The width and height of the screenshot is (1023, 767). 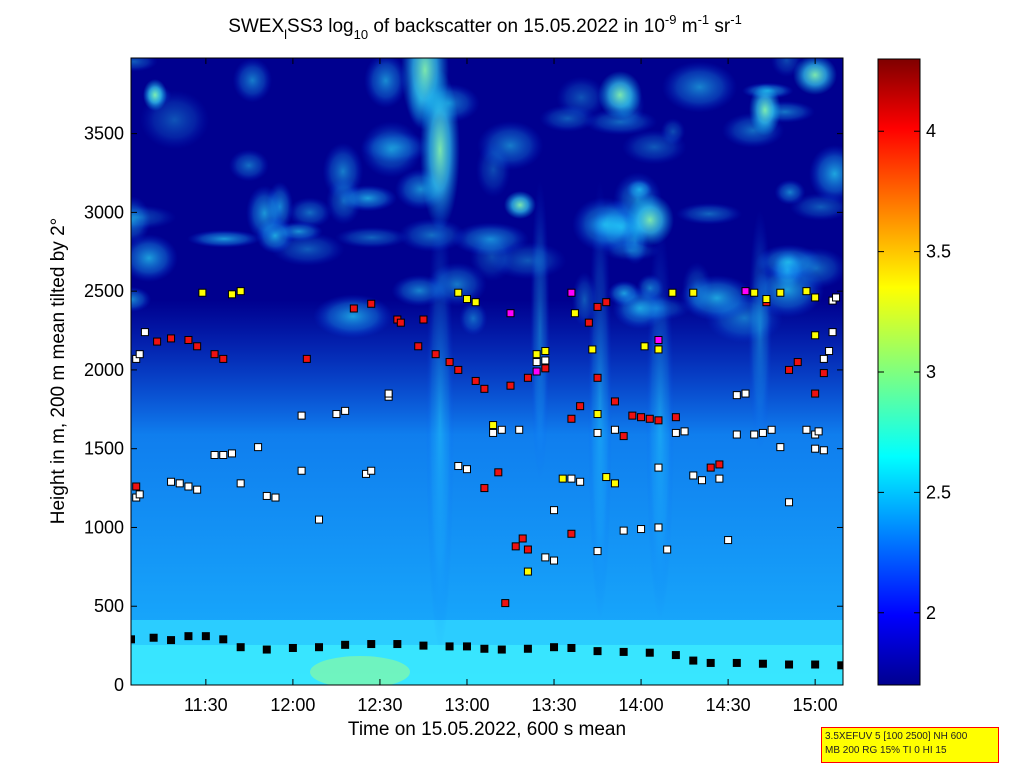 What do you see at coordinates (896, 736) in the screenshot?
I see `info-line-1: 3.5XEFUV 5 [100 2500] NH 600` at bounding box center [896, 736].